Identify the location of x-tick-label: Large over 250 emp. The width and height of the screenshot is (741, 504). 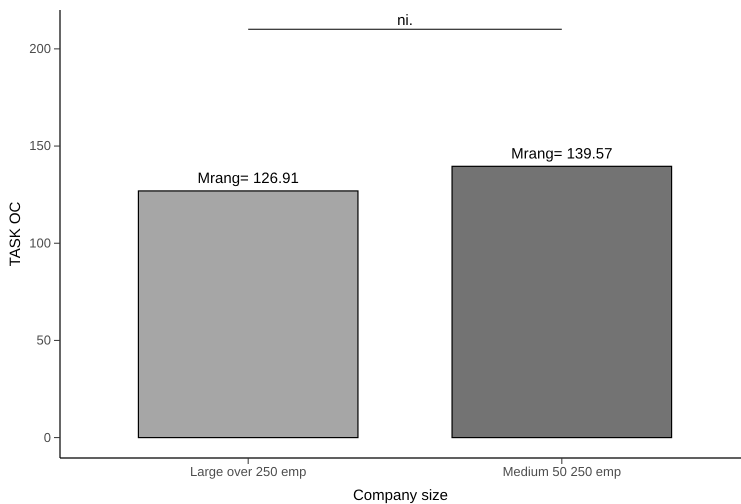
(248, 472).